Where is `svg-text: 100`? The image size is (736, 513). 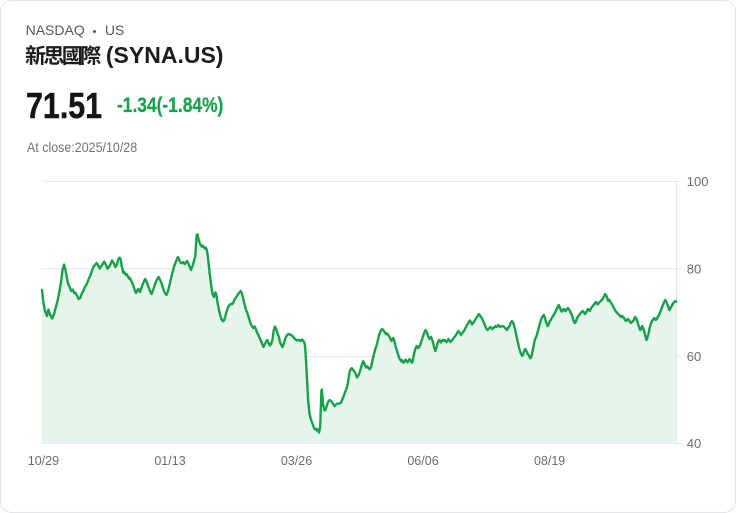 svg-text: 100 is located at coordinates (698, 181).